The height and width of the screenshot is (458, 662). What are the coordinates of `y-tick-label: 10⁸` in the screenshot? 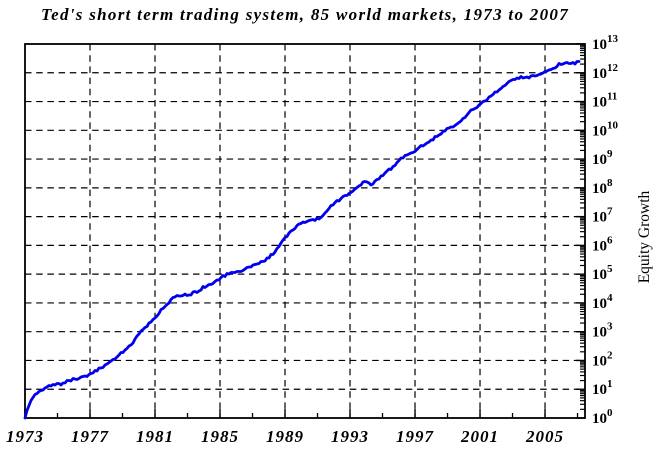 It's located at (602, 187).